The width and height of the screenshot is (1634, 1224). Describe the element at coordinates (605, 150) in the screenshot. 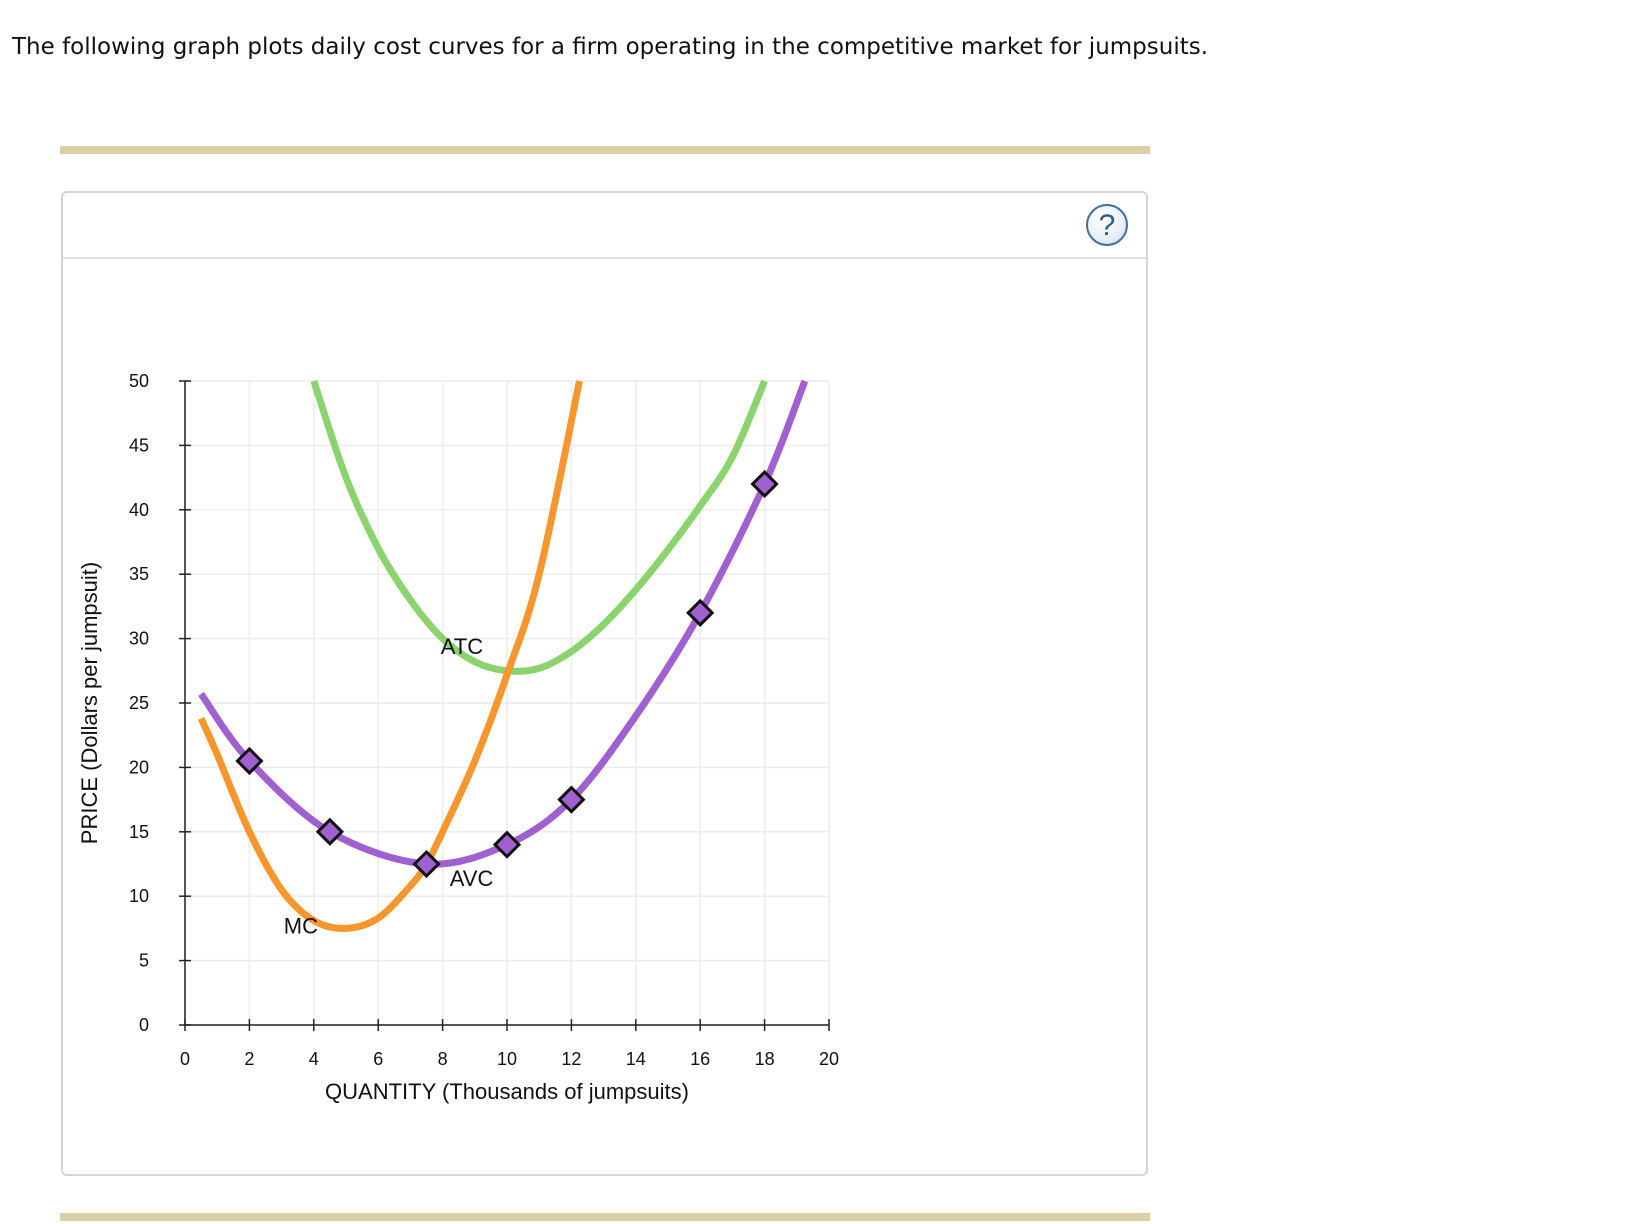

I see `top-divider` at that location.